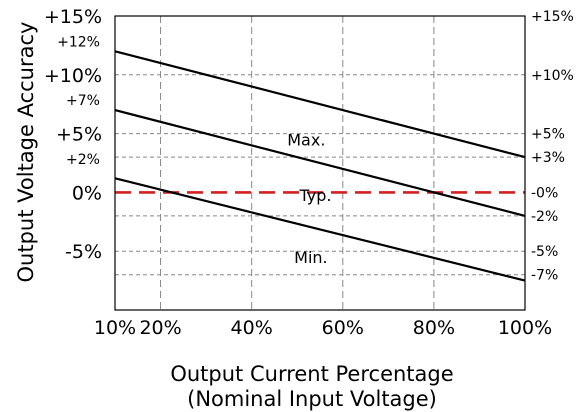 The image size is (584, 412). I want to click on y-axis-title: Output Voltage Accuracy, so click(26, 152).